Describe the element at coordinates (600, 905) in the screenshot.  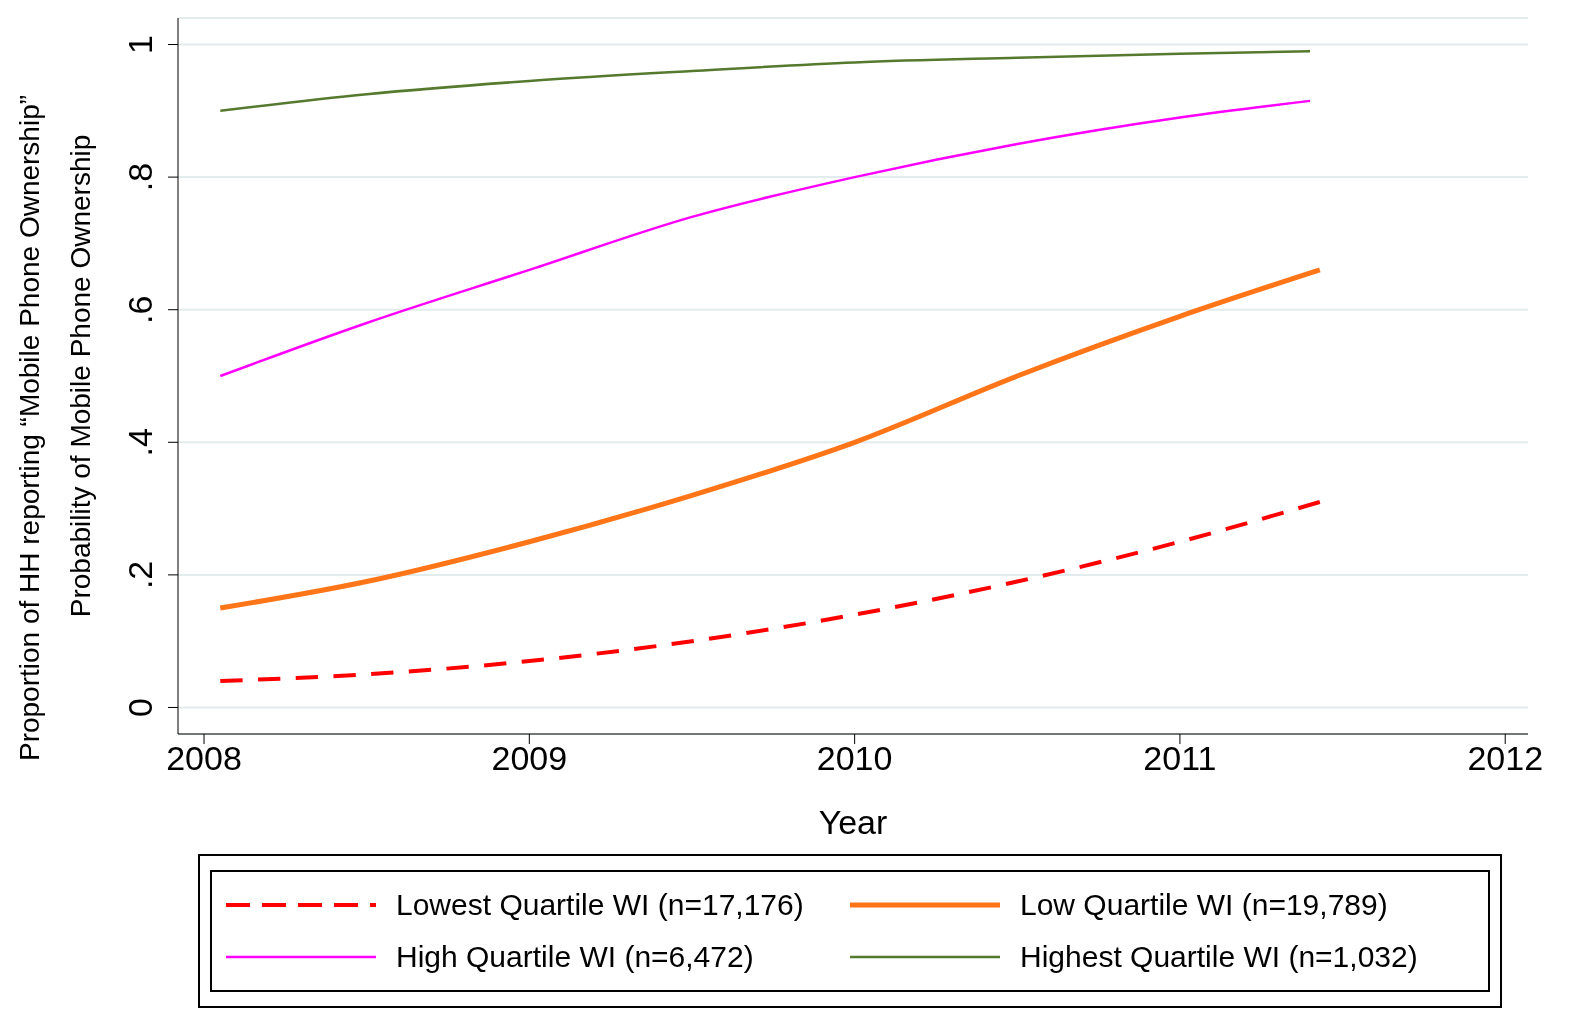
I see `legend-label: Lowest Quartile WI (n=17,176)` at that location.